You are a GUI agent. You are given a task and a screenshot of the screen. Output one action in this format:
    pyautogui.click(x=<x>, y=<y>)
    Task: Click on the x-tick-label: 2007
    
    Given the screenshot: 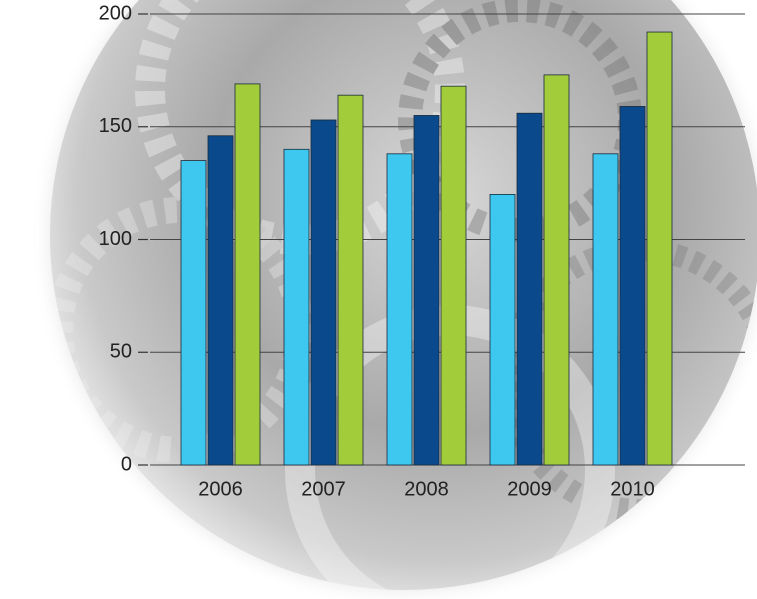 What is the action you would take?
    pyautogui.click(x=323, y=489)
    